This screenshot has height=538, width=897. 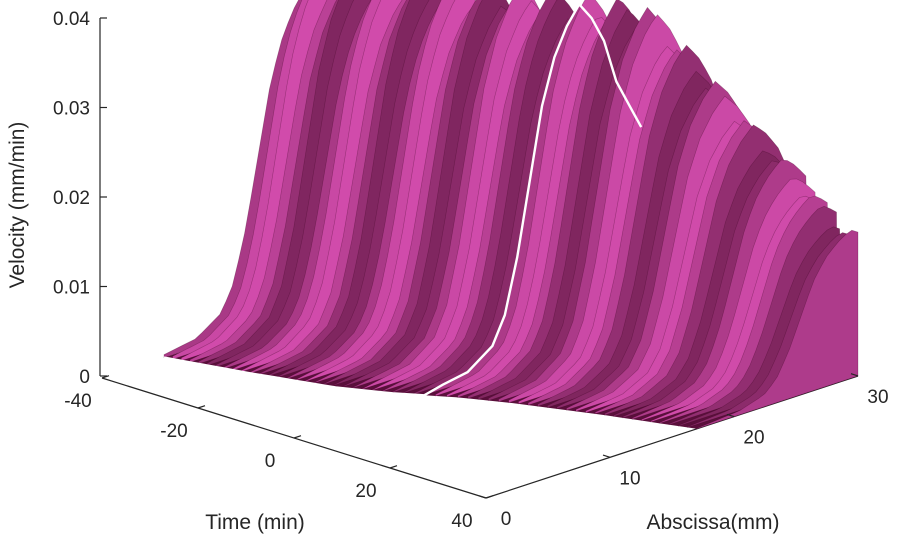 What do you see at coordinates (255, 522) in the screenshot?
I see `x-axis-label: Time (min)` at bounding box center [255, 522].